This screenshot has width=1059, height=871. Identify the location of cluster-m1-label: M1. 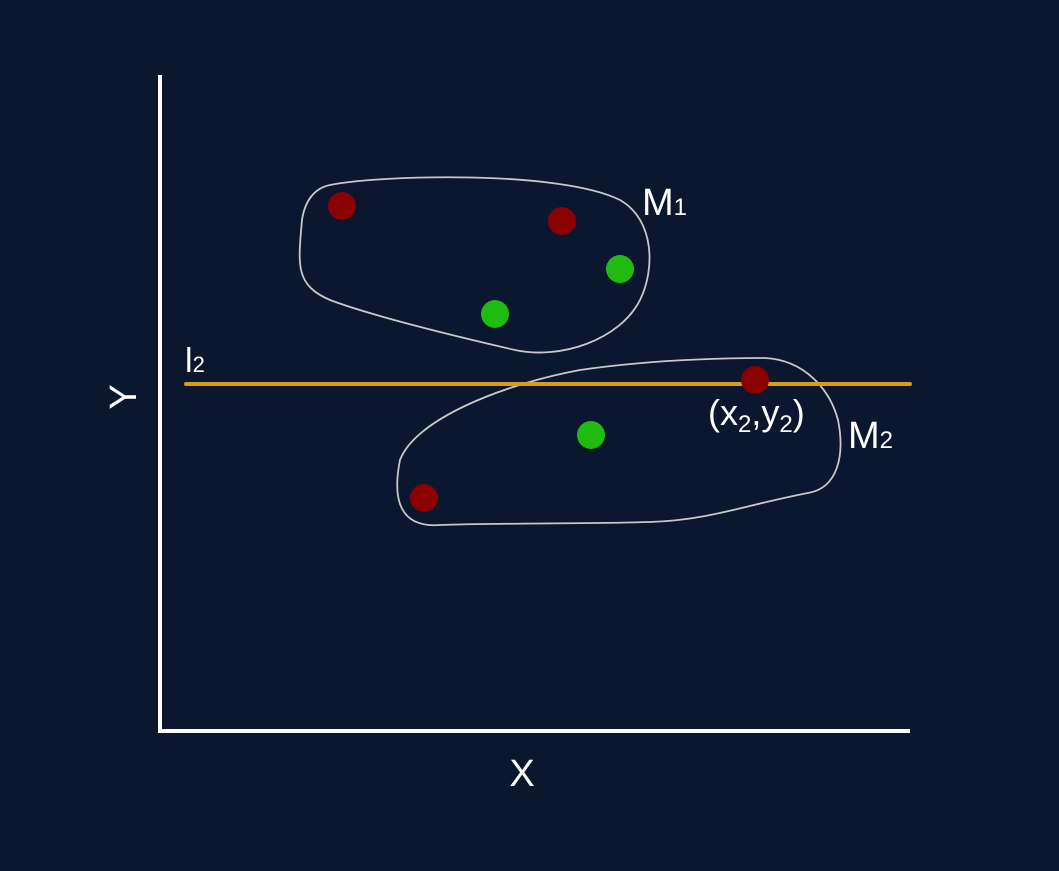
(664, 203).